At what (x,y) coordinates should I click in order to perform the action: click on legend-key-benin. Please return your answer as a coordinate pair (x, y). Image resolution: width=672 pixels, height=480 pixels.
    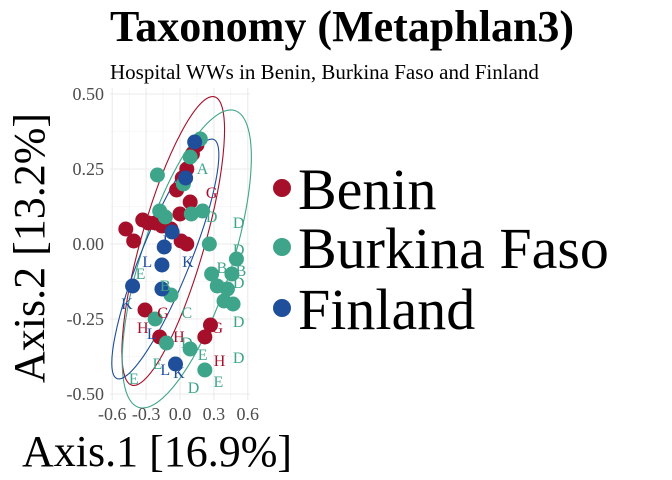
    Looking at the image, I should click on (282, 188).